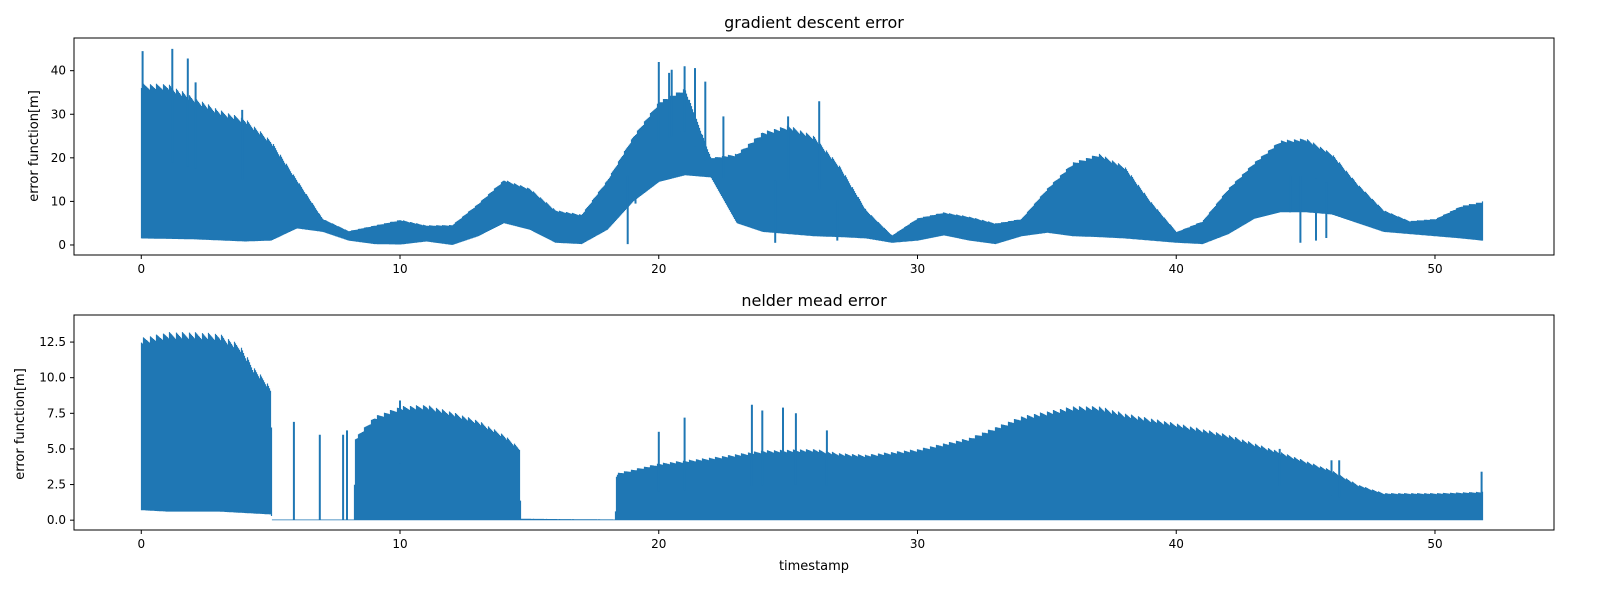 This screenshot has width=1600, height=600. What do you see at coordinates (1176, 269) in the screenshot?
I see `gradient-descent-x-tick-label: 40` at bounding box center [1176, 269].